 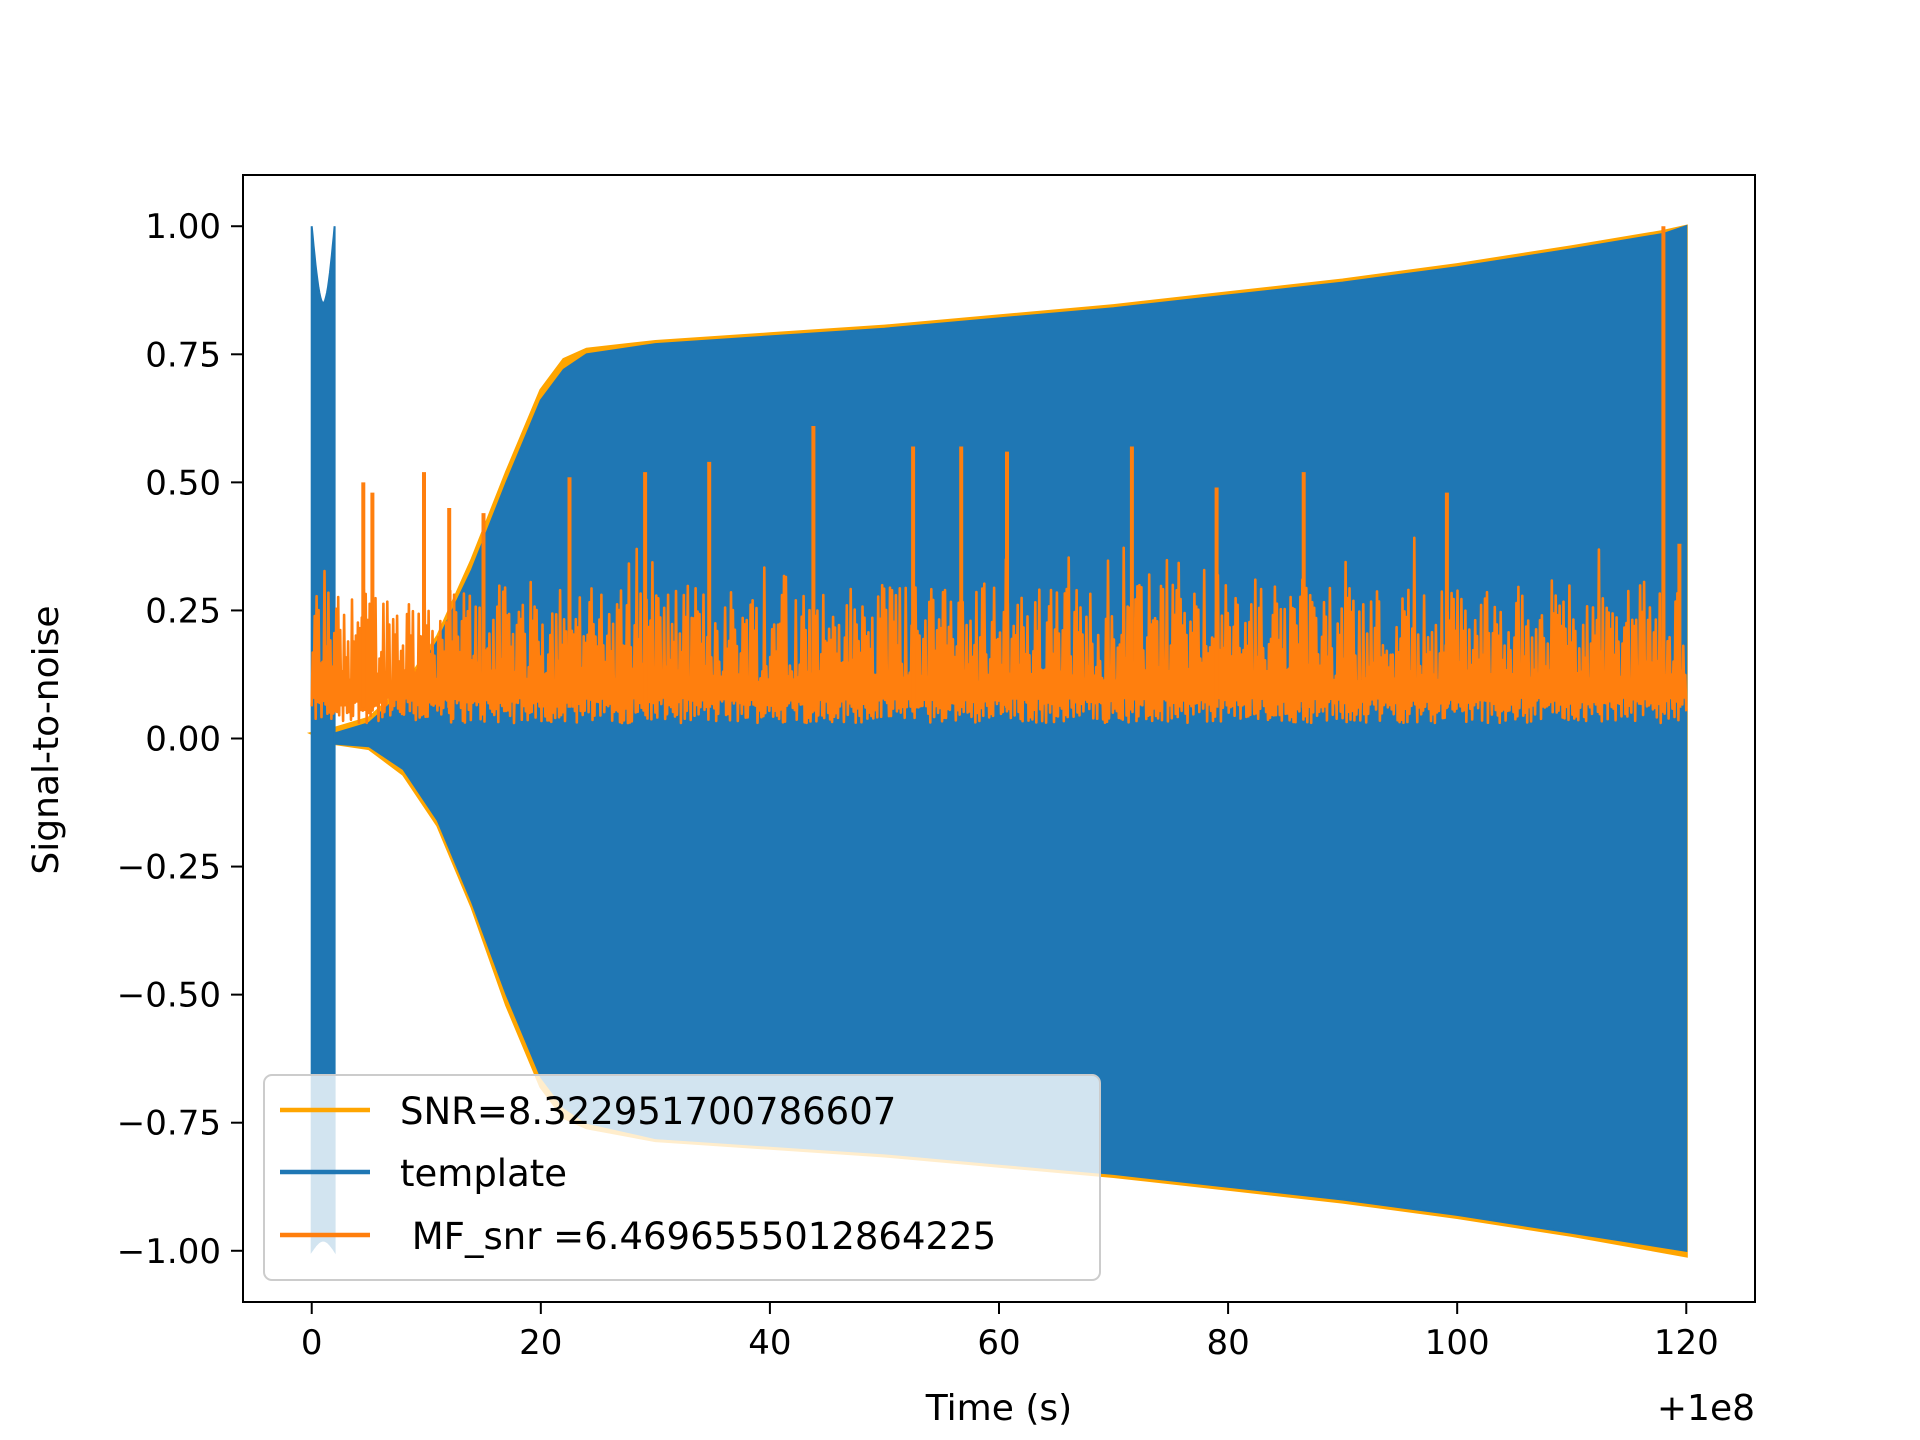 What do you see at coordinates (998, 1408) in the screenshot?
I see `x-axis-label: Time (s)` at bounding box center [998, 1408].